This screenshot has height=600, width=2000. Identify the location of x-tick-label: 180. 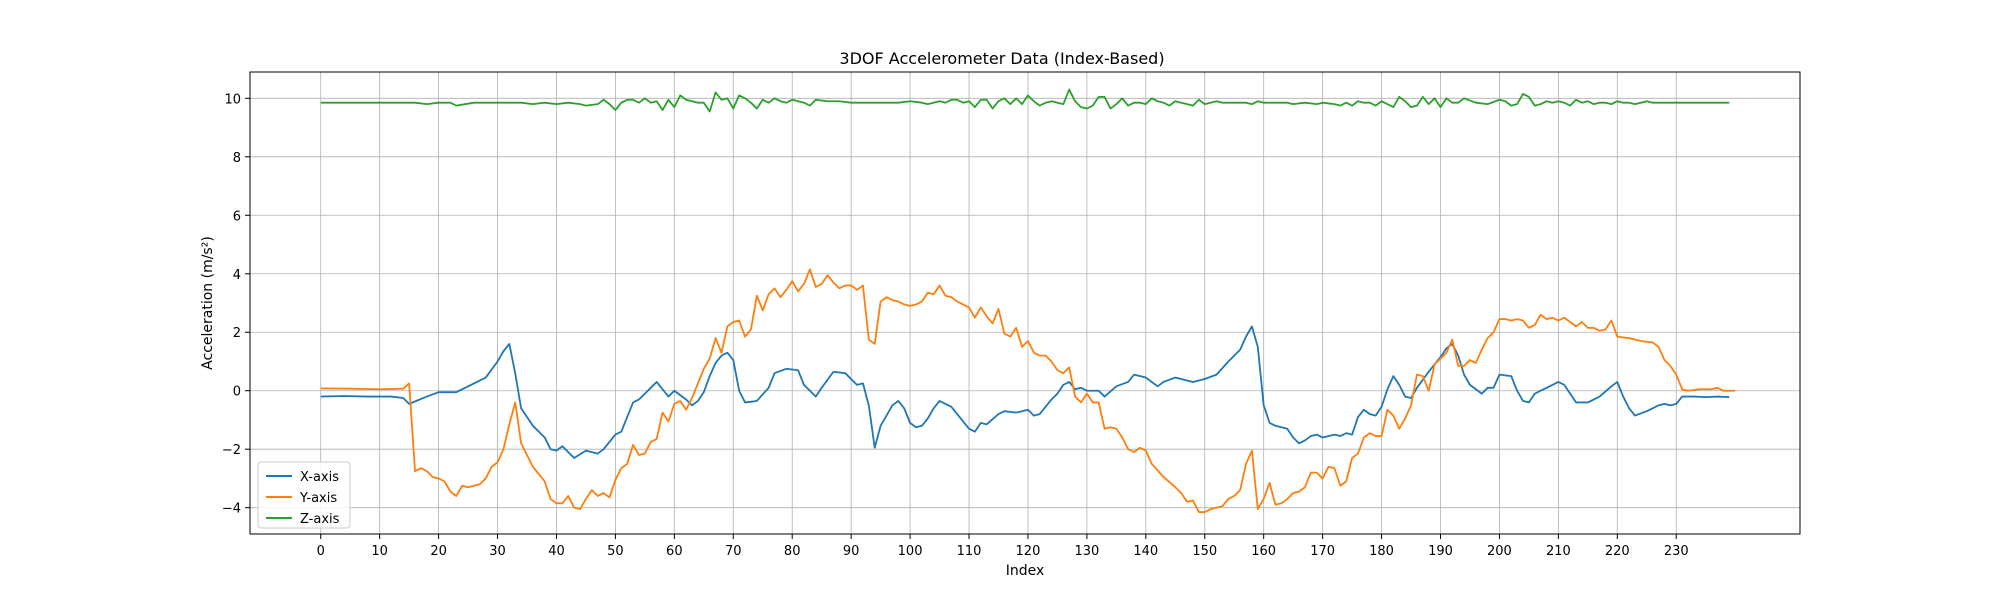
(1381, 551).